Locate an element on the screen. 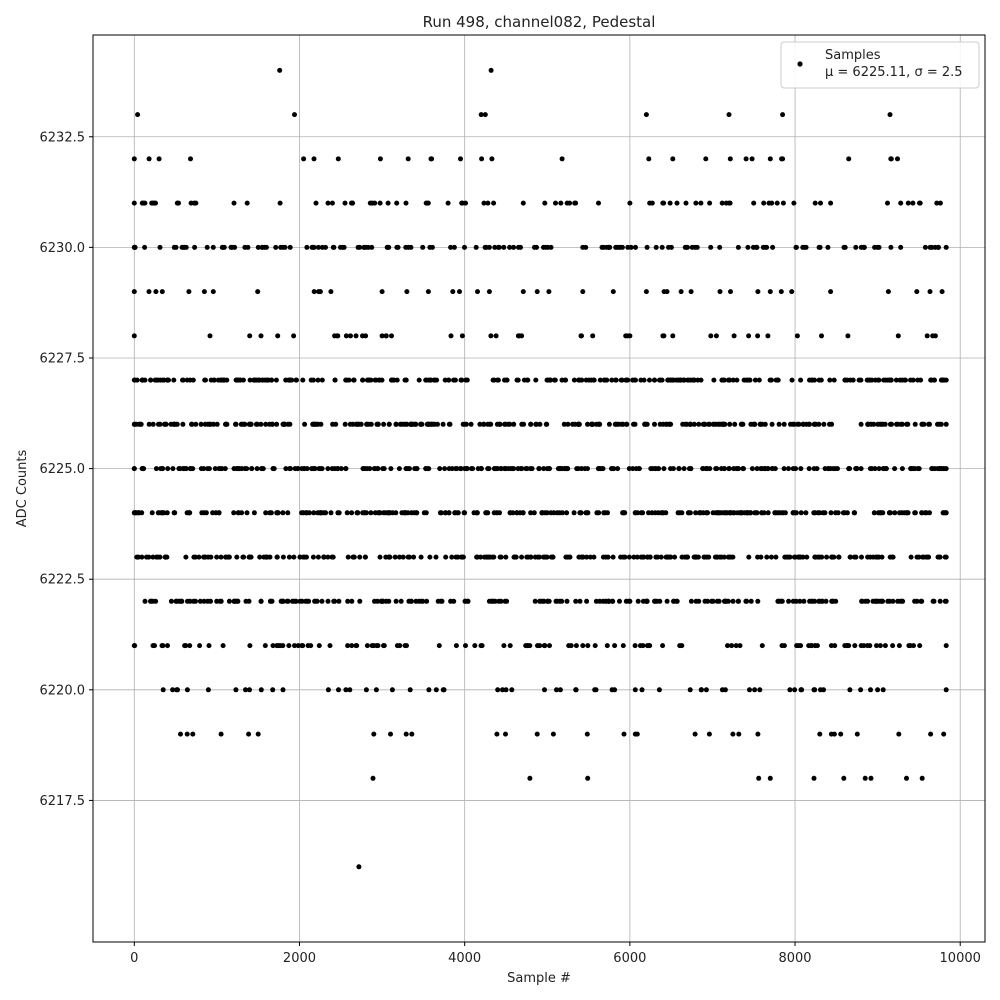 The width and height of the screenshot is (1000, 1000). legend: Samples μ = 6225.11, σ = 2.5 is located at coordinates (880, 65).